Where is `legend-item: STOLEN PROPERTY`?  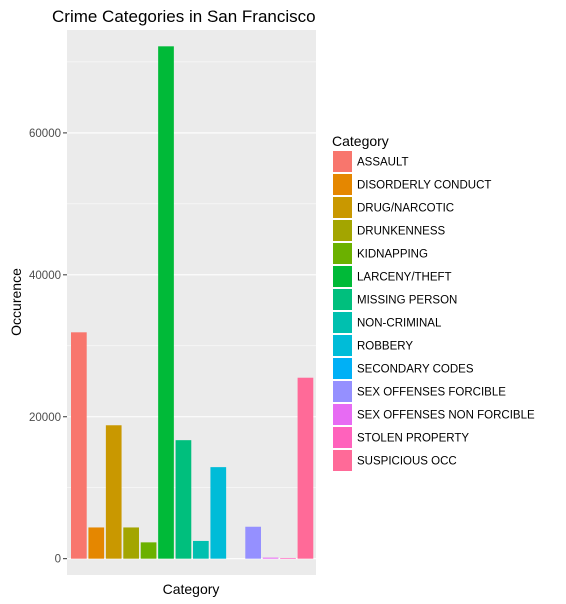
legend-item: STOLEN PROPERTY is located at coordinates (401, 437).